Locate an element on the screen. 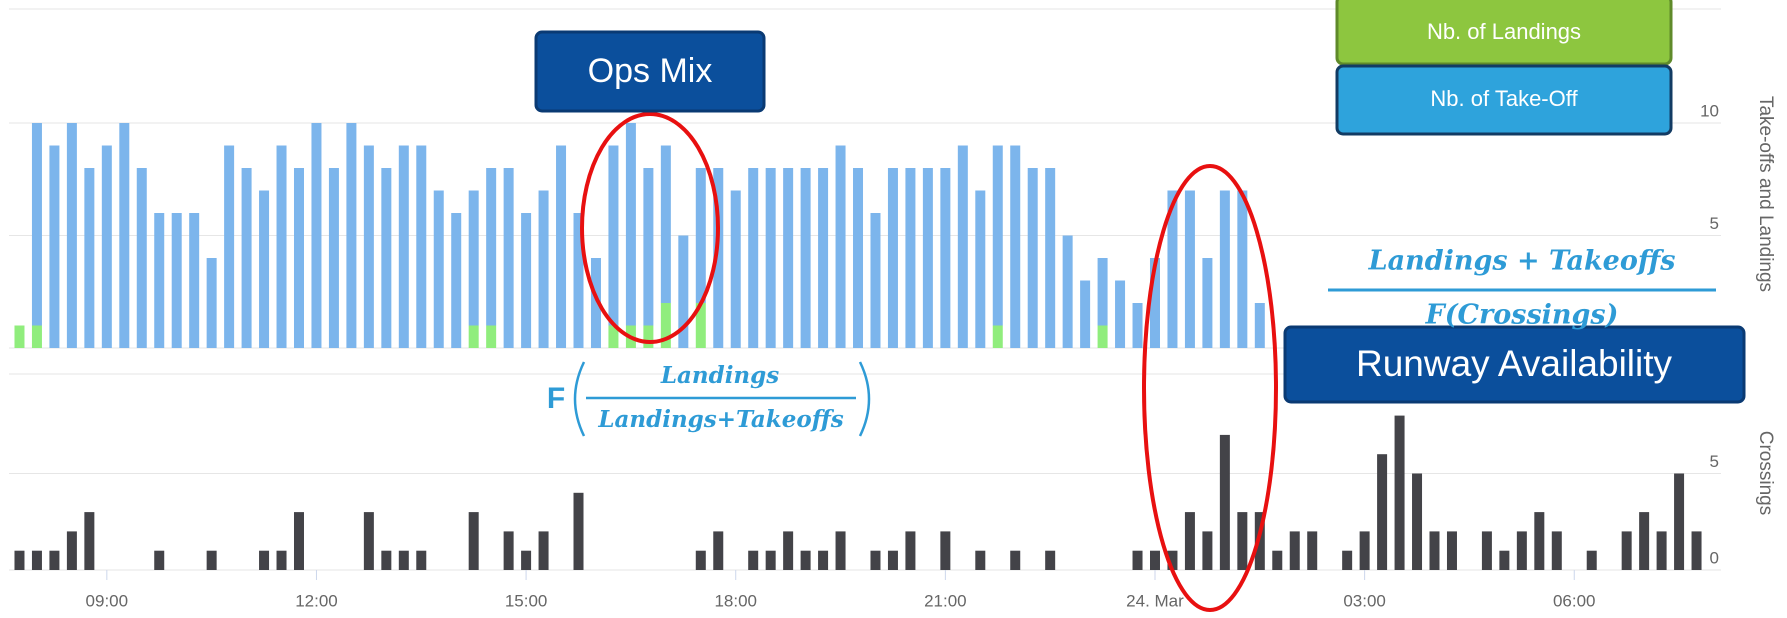 Image resolution: width=1787 pixels, height=618 pixels. ops-mix-ellipse is located at coordinates (650, 228).